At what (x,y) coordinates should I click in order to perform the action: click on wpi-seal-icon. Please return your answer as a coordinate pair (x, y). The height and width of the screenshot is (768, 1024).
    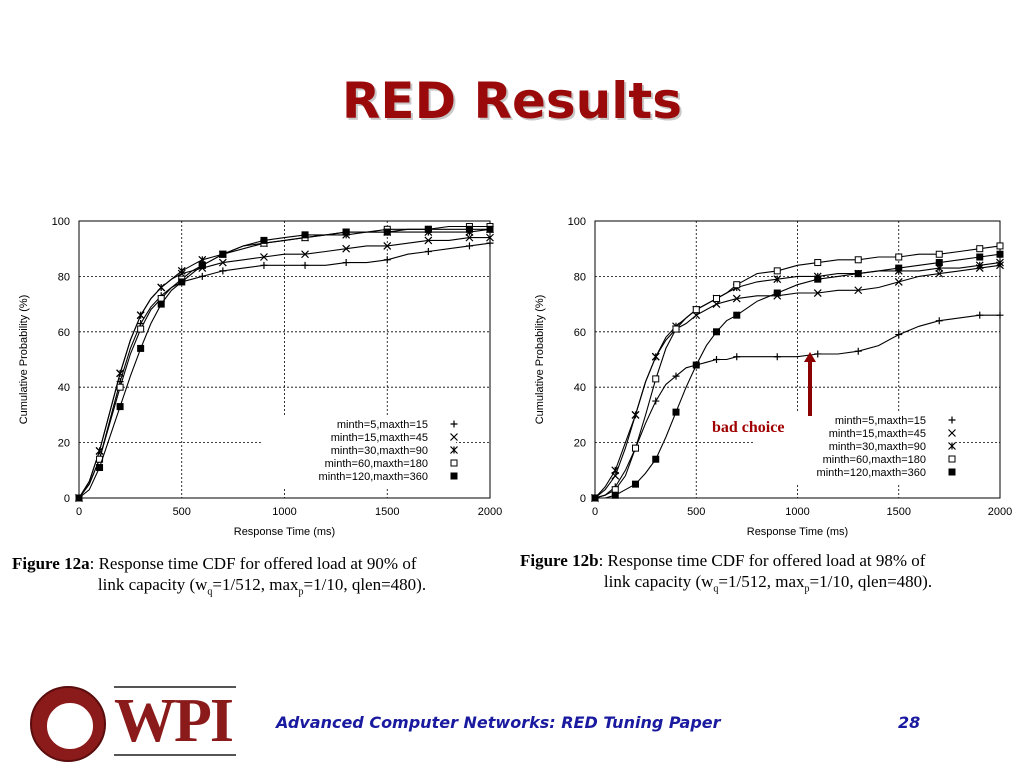
    Looking at the image, I should click on (68, 724).